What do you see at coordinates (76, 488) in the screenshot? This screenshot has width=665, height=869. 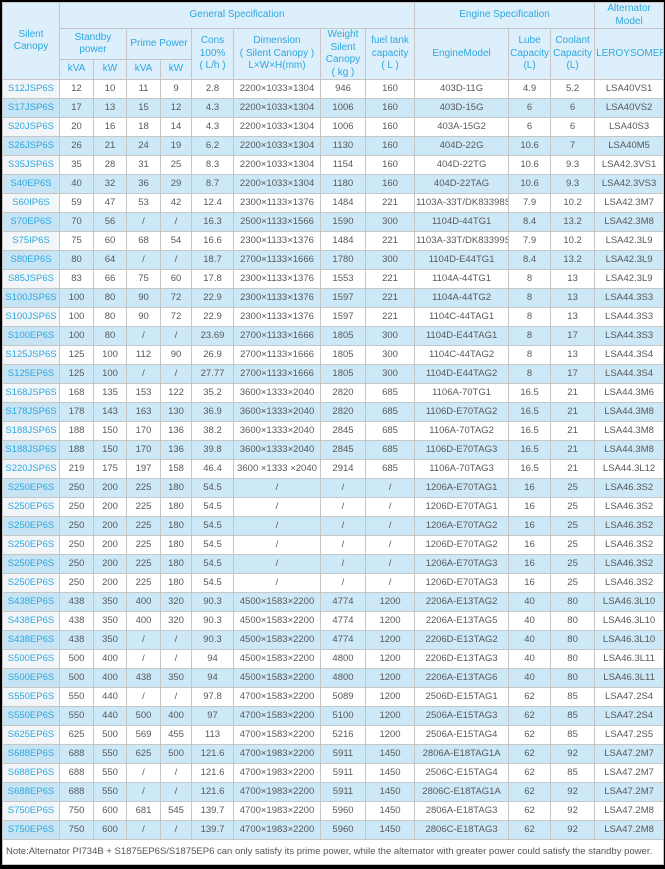 I see `cell: 250` at bounding box center [76, 488].